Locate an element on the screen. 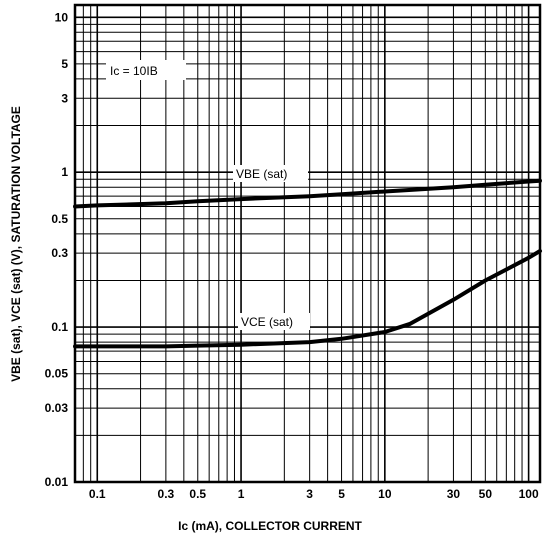 The image size is (546, 540). vce-series-label: VCE (sat) is located at coordinates (267, 322).